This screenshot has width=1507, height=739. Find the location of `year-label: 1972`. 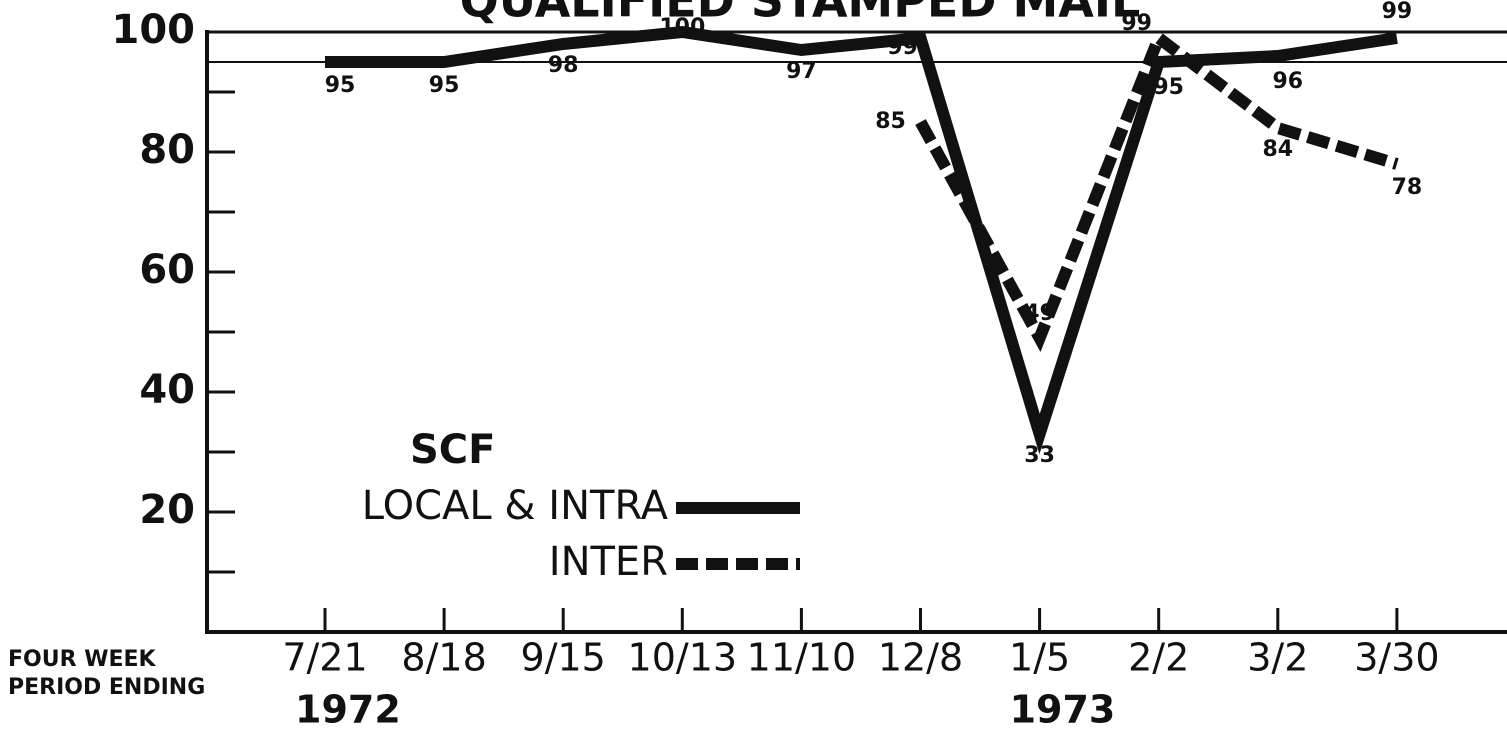

year-label: 1972 is located at coordinates (348, 710).